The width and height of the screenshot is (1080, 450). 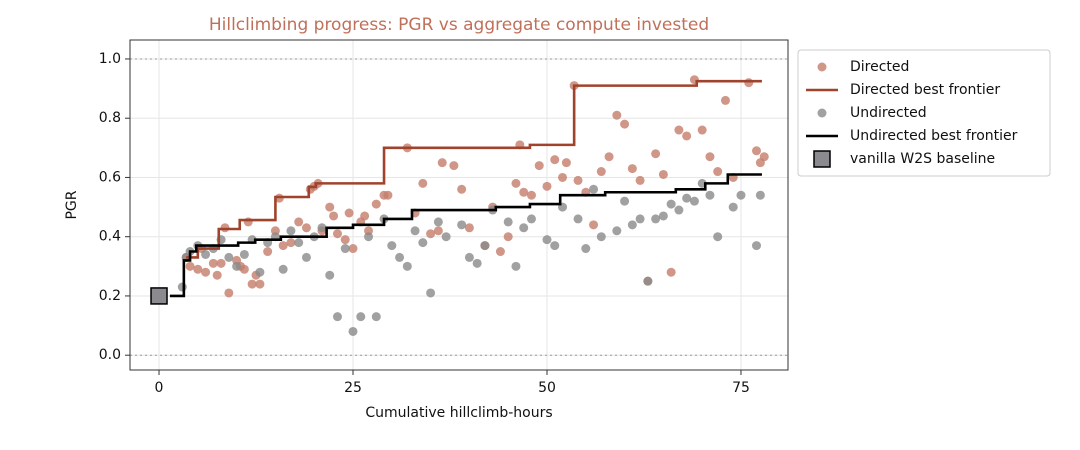 I want to click on y-tick-label: 0.6, so click(x=110, y=177).